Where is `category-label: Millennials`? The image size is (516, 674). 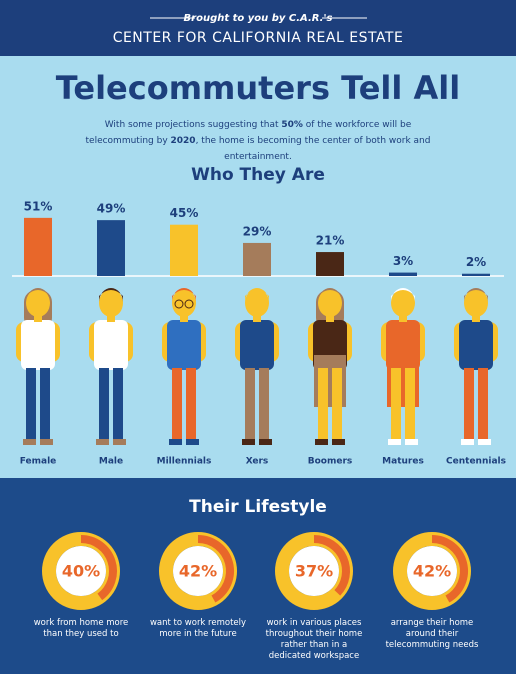 category-label: Millennials is located at coordinates (184, 462).